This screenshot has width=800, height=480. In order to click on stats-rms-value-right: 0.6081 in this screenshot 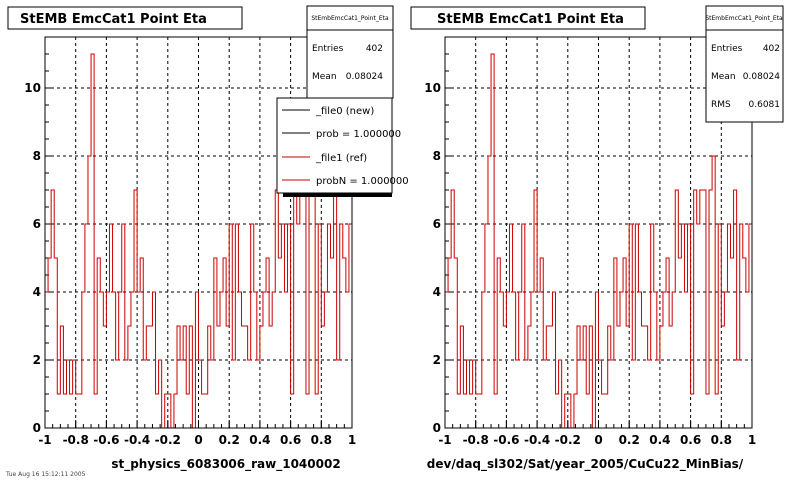, I will do `click(765, 105)`.